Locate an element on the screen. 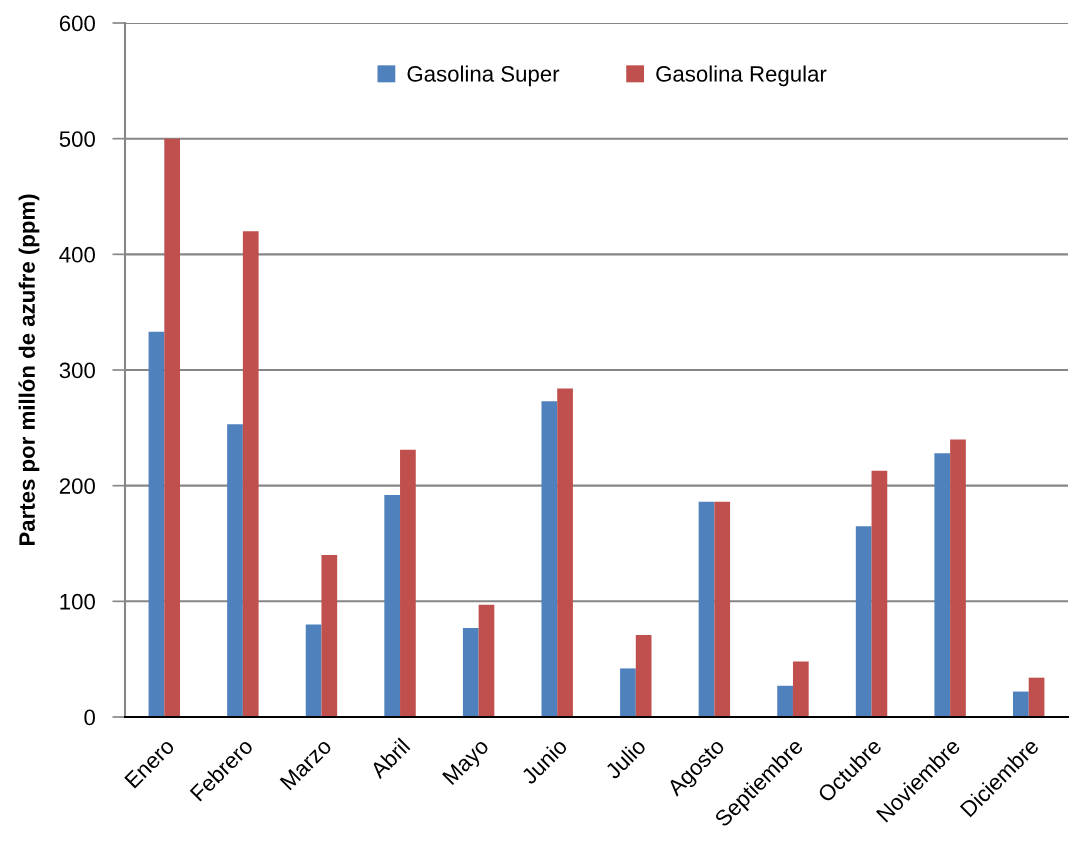  y-tick-label: 400 is located at coordinates (77, 254).